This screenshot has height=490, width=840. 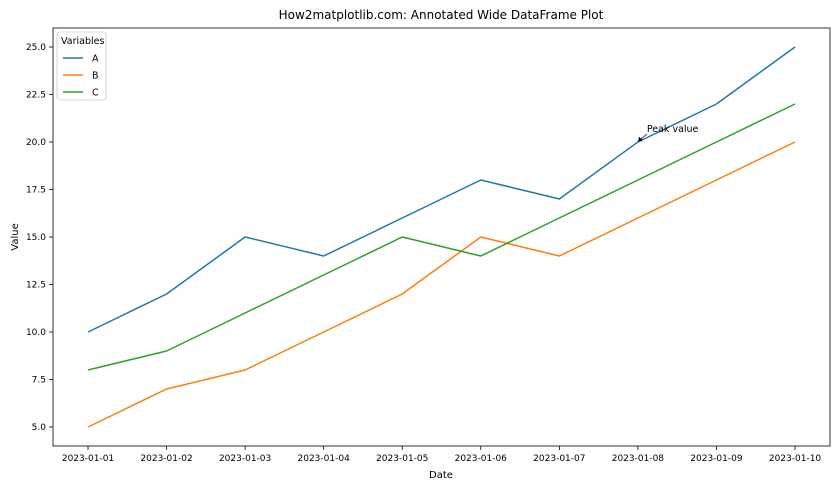 What do you see at coordinates (95, 93) in the screenshot?
I see `legend-label-c: C` at bounding box center [95, 93].